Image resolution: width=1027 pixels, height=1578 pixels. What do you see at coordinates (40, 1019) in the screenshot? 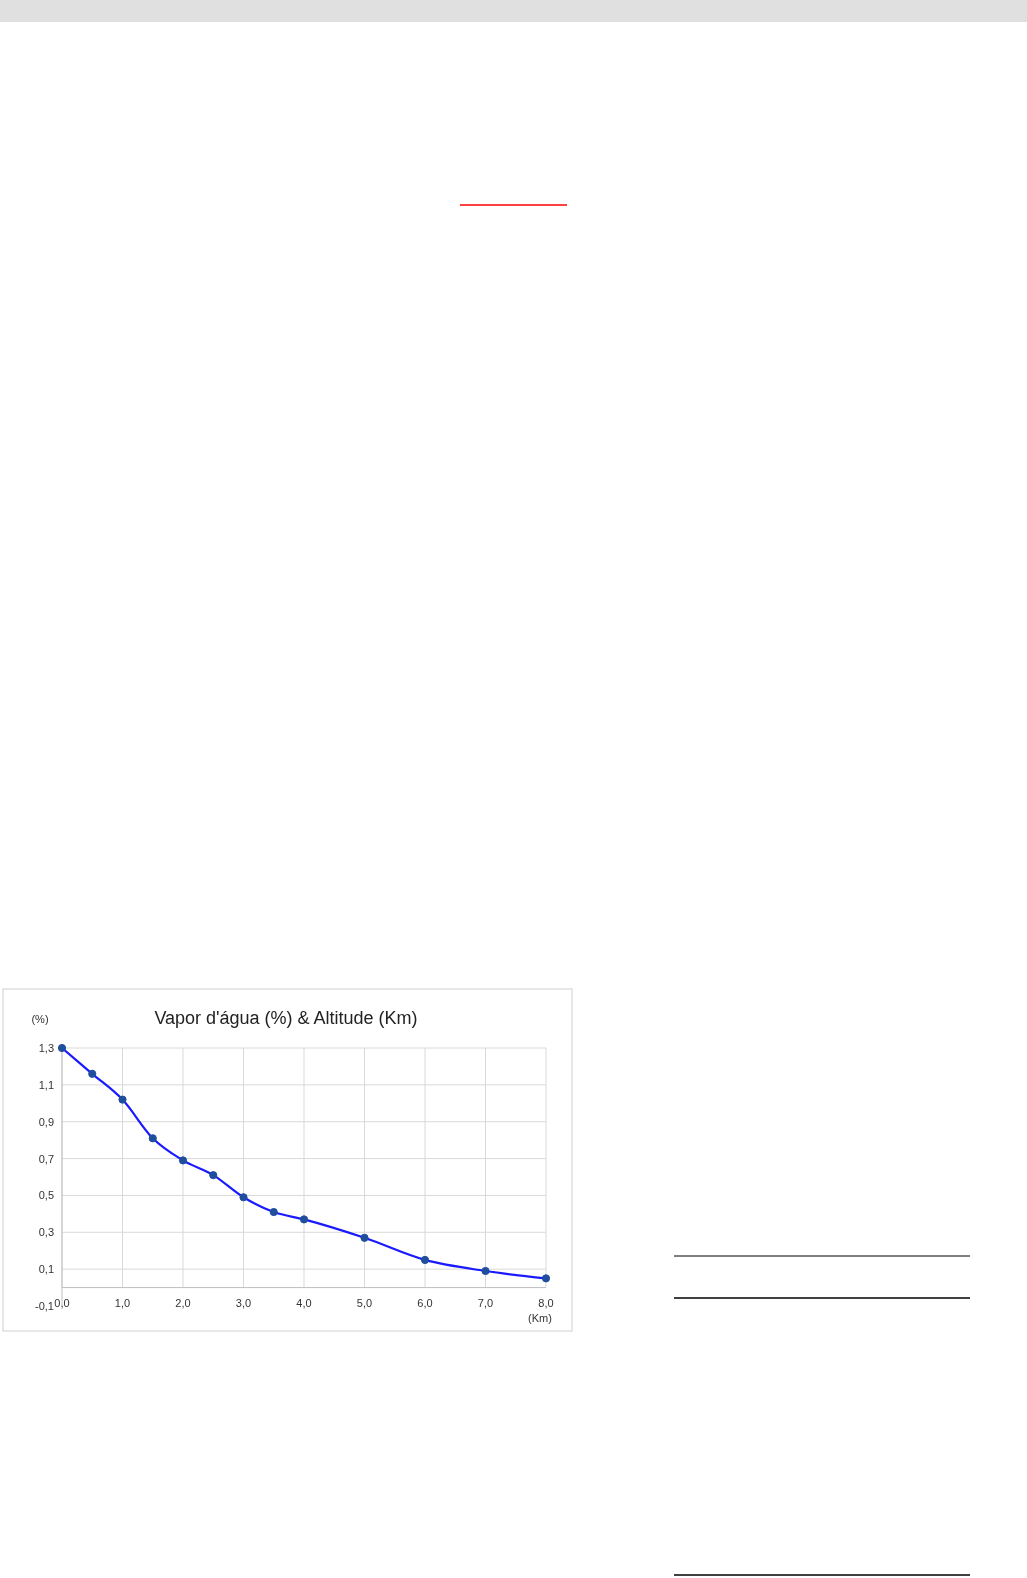
I see `y-axis-title: (%)` at bounding box center [40, 1019].